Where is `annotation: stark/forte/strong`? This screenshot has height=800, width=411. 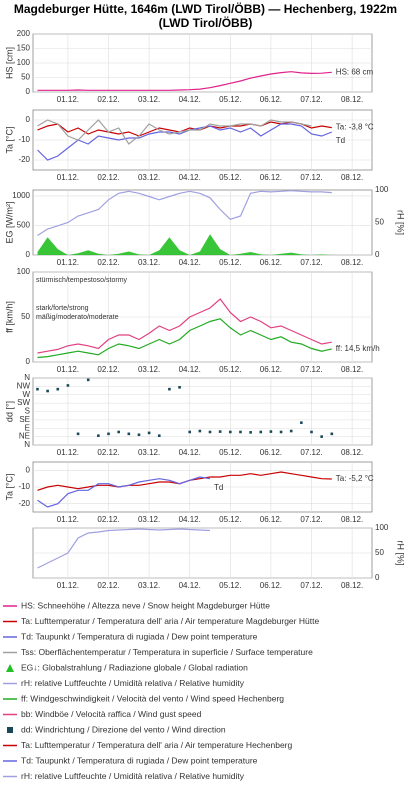
annotation: stark/forte/strong is located at coordinates (62, 308).